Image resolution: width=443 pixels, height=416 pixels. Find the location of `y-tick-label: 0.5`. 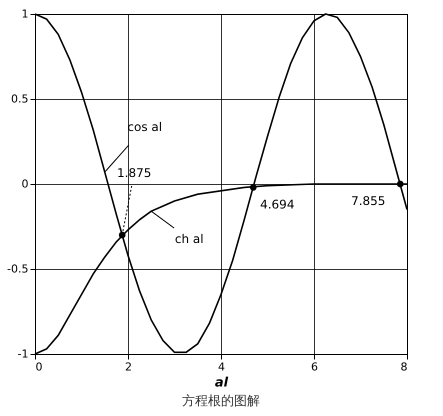

y-tick-label: 0.5 is located at coordinates (19, 99).